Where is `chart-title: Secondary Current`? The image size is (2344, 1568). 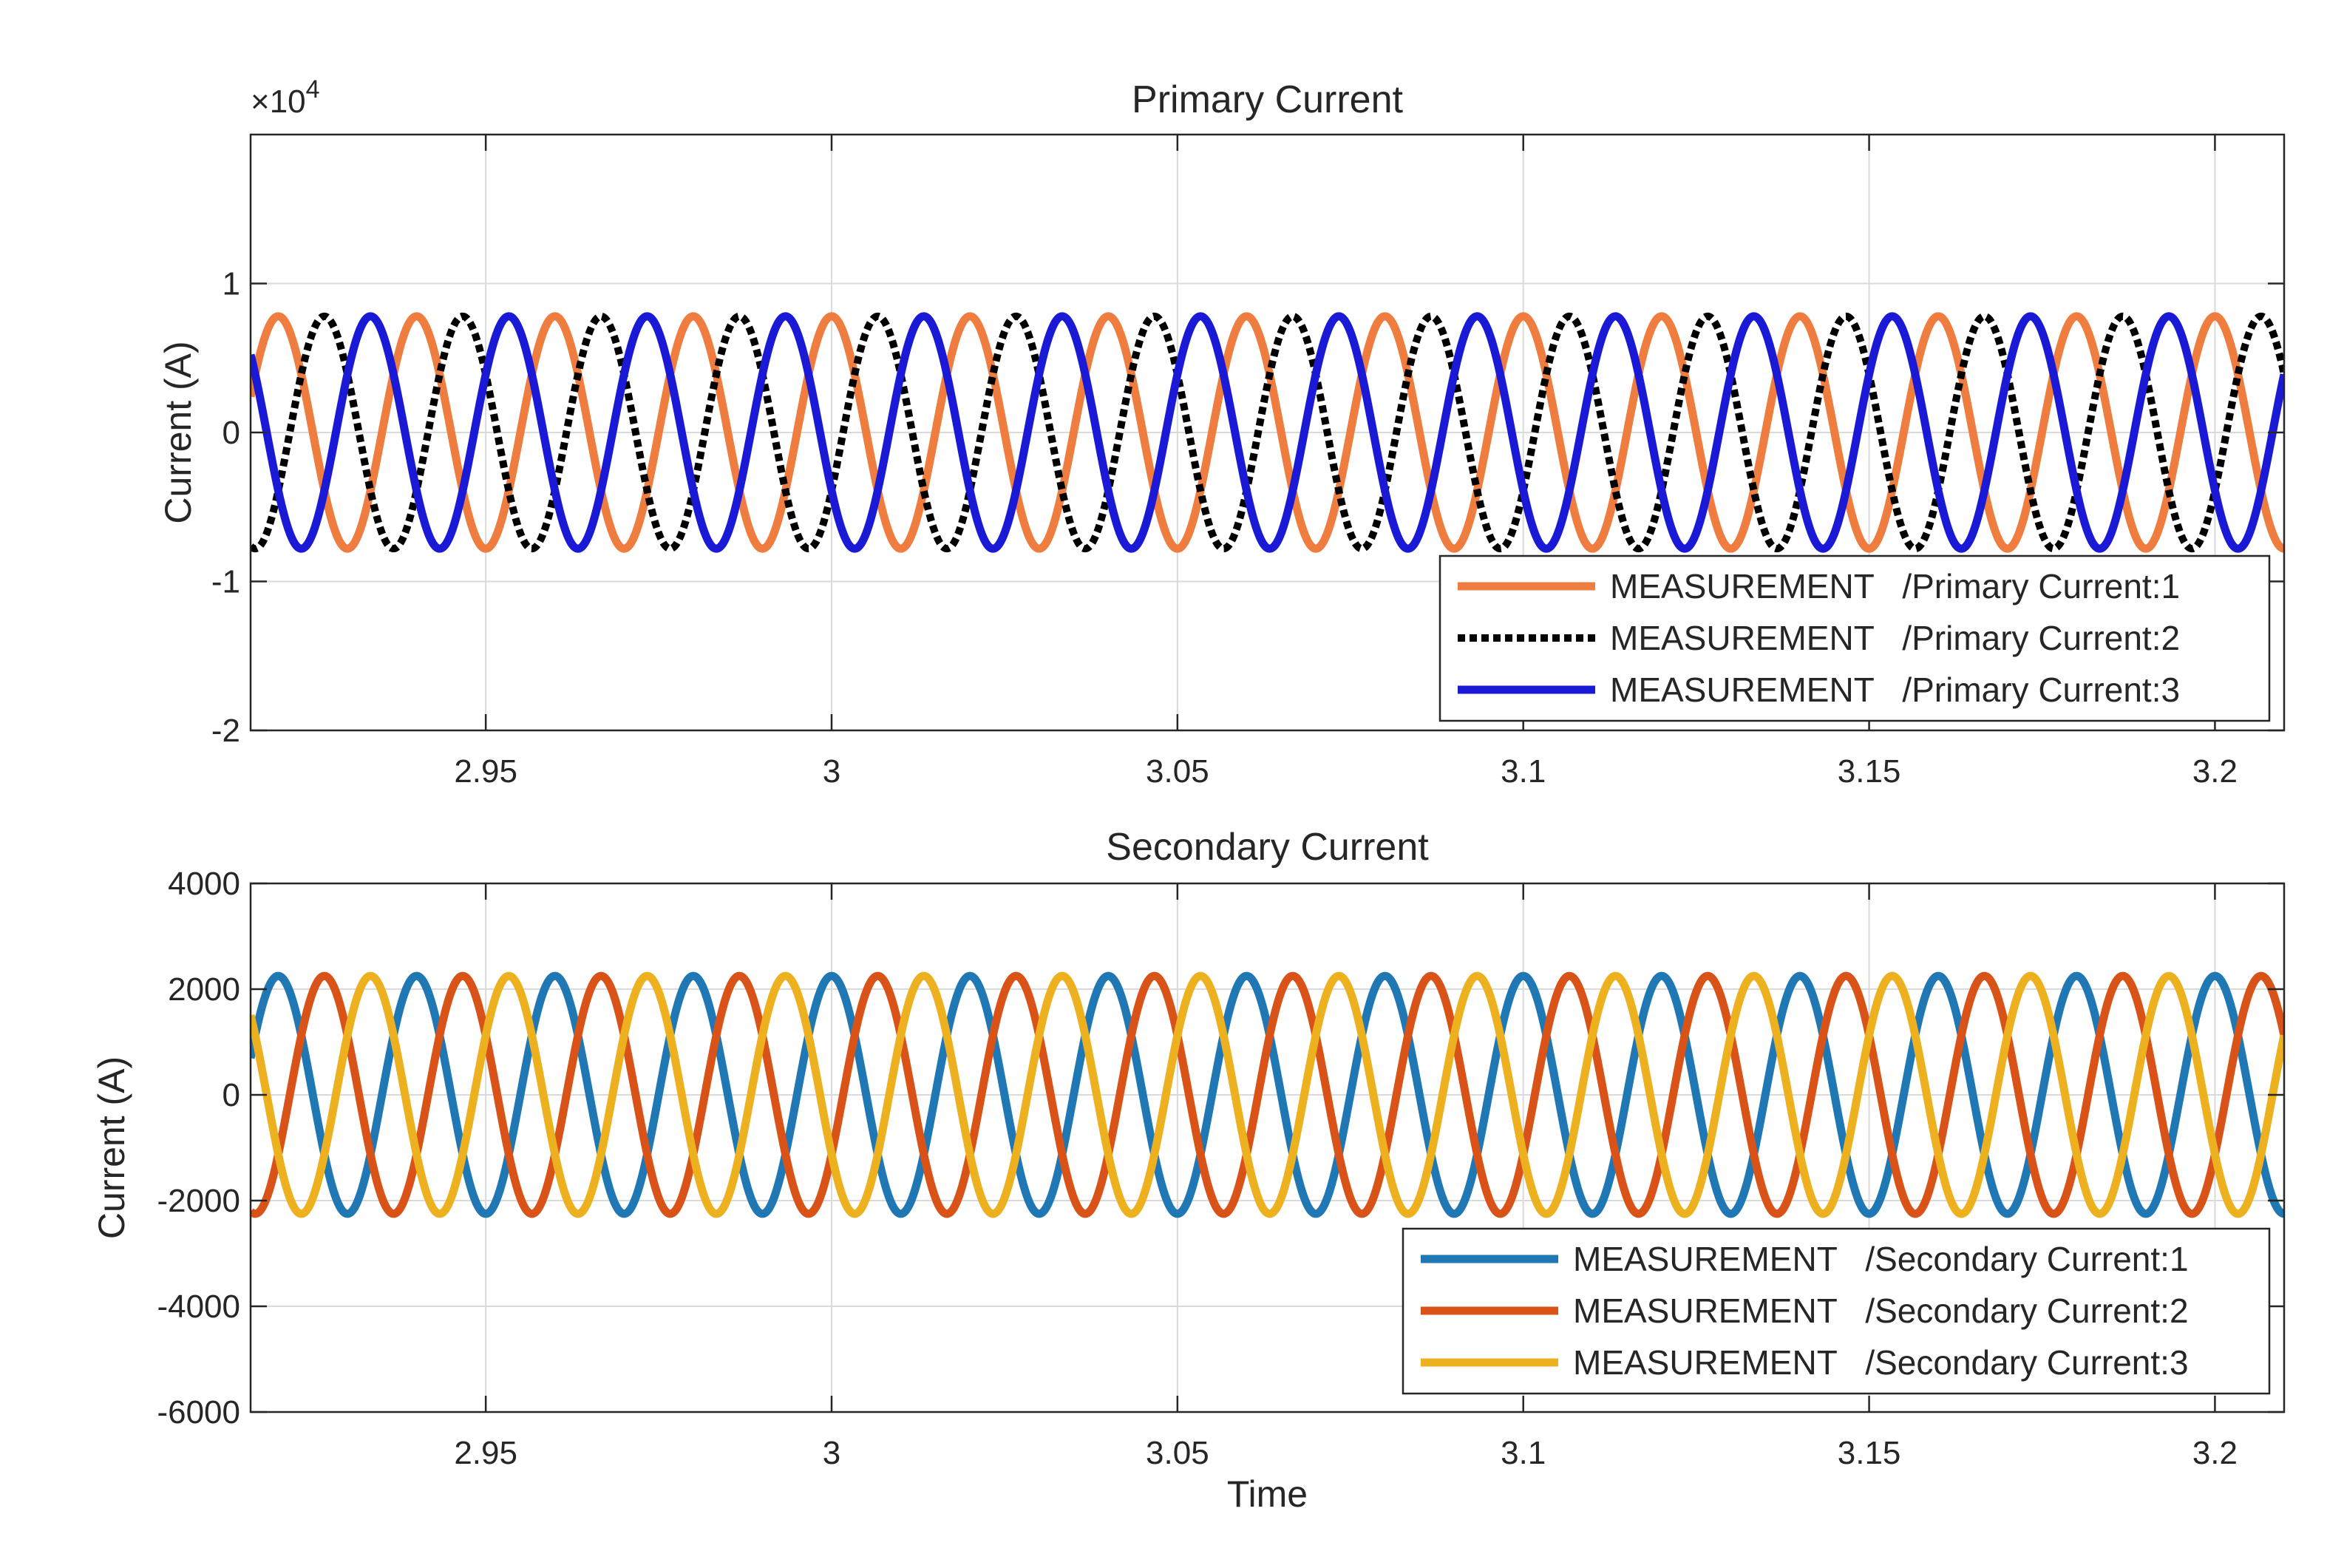 chart-title: Secondary Current is located at coordinates (1268, 847).